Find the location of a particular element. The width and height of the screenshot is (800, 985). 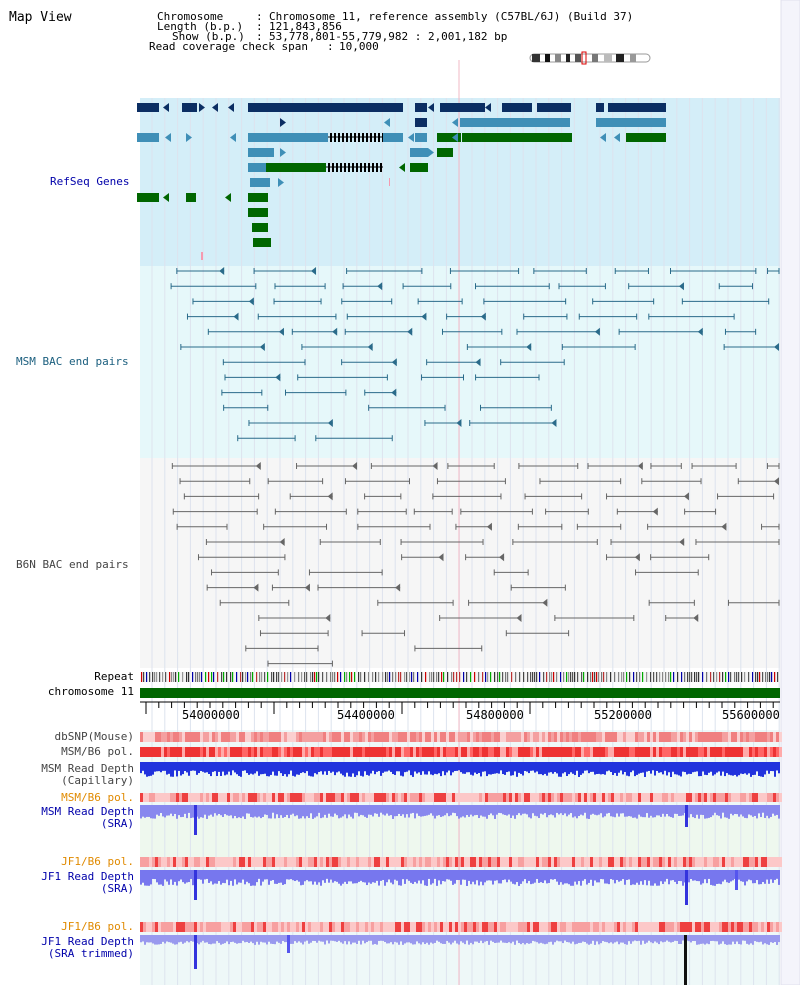

track-label-jf1-b6-pol-1: JF1/B6 pol. is located at coordinates (97, 861).